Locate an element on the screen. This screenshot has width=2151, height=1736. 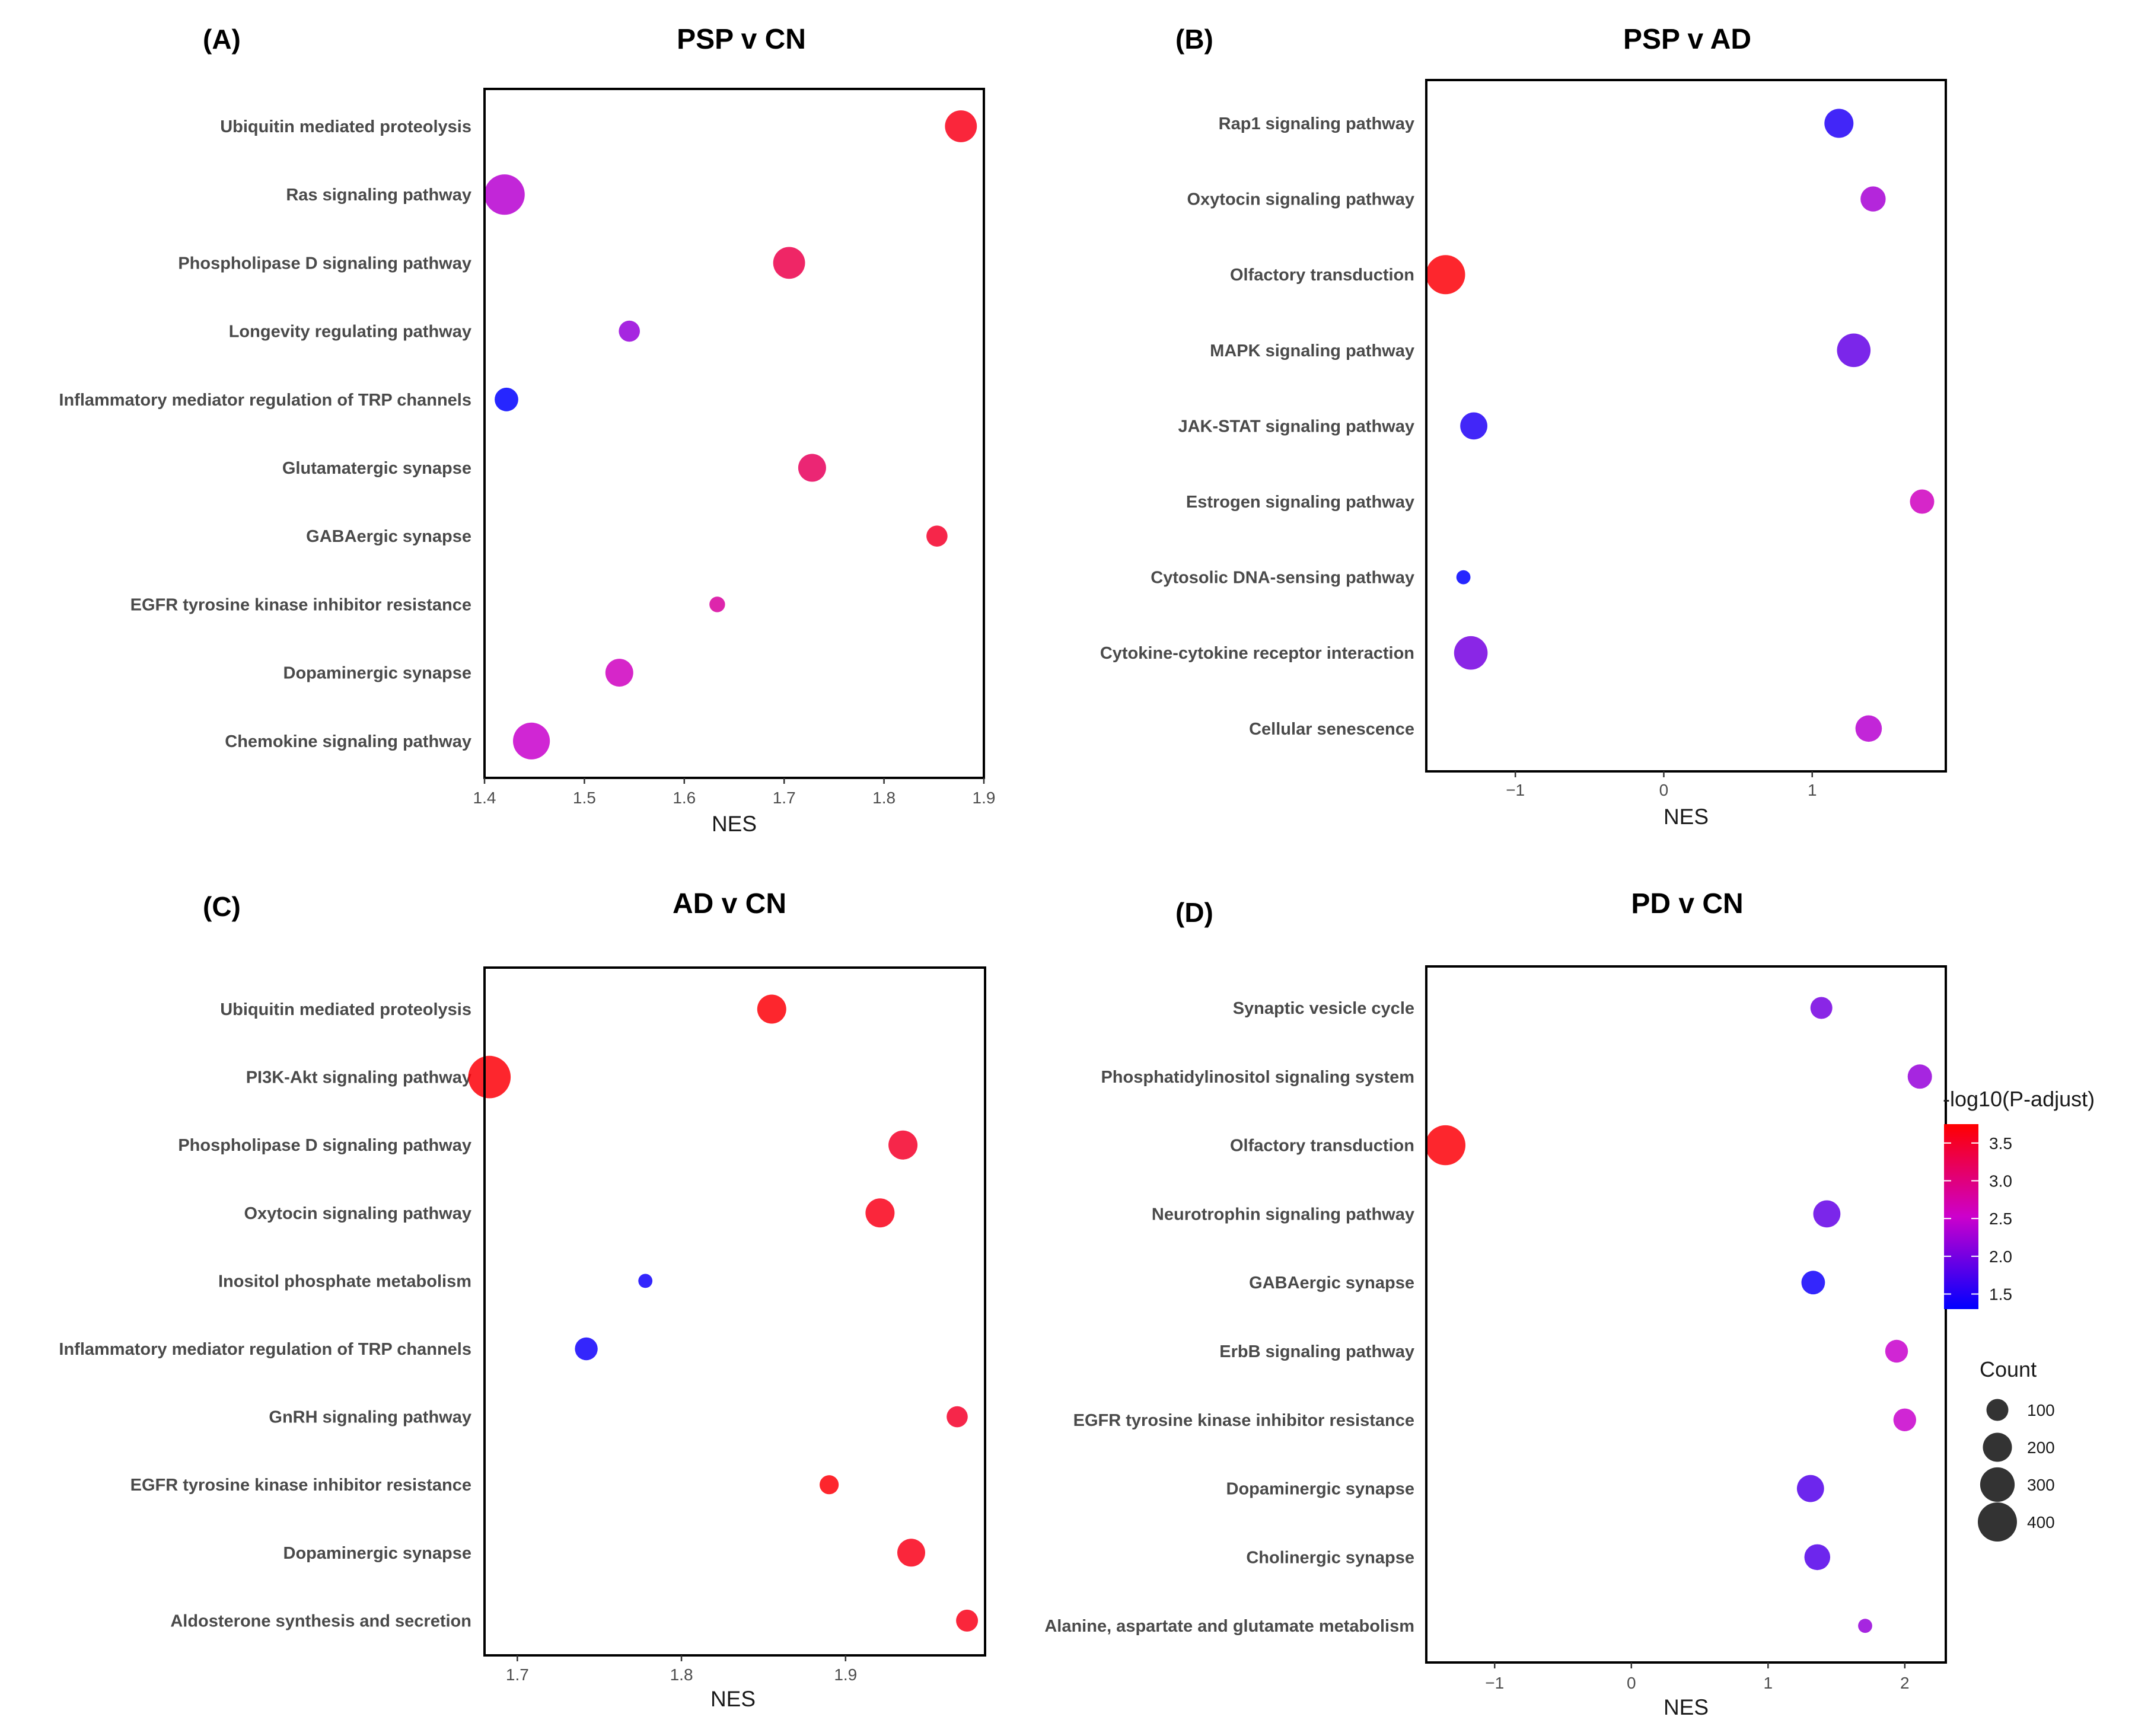
category-label-c: Phospholipase D signaling pathway is located at coordinates (324, 1145).